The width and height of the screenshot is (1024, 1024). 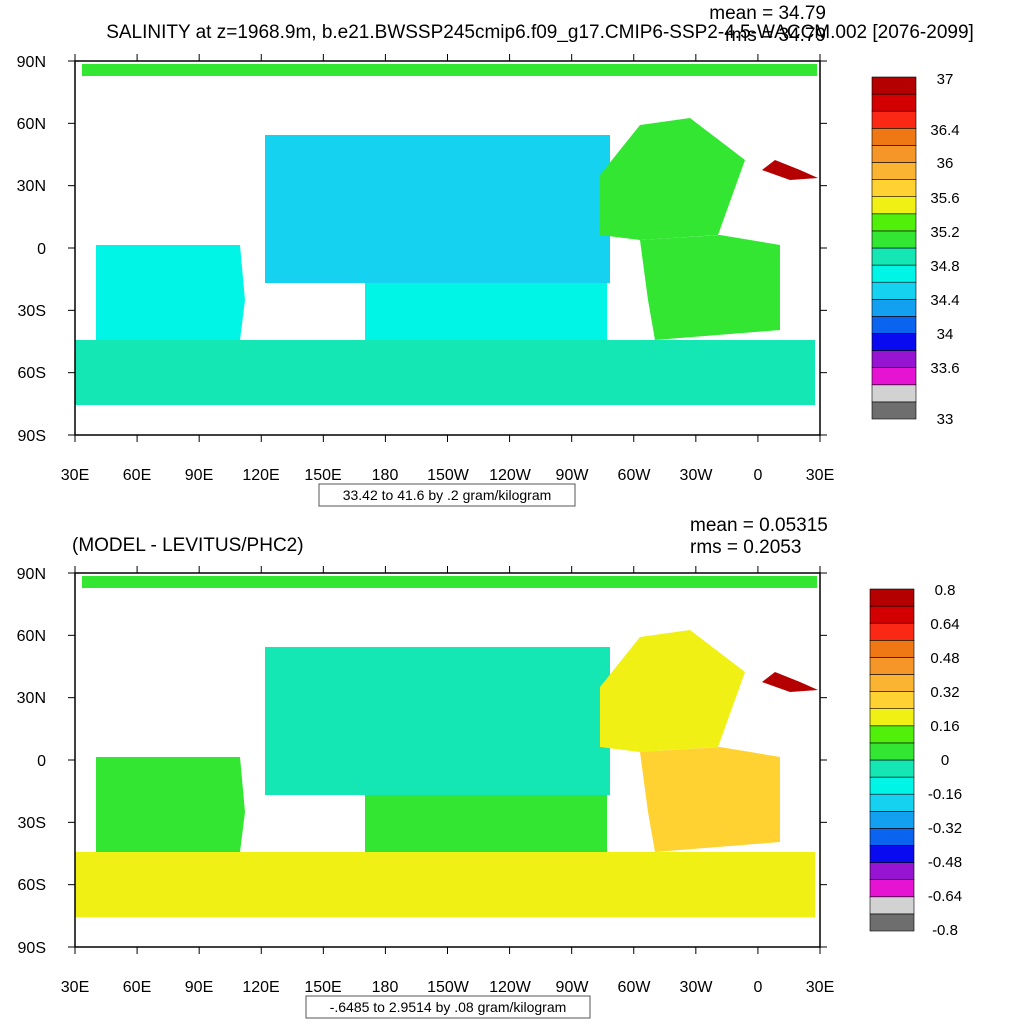 I want to click on region-southern-ocean, so click(x=445, y=884).